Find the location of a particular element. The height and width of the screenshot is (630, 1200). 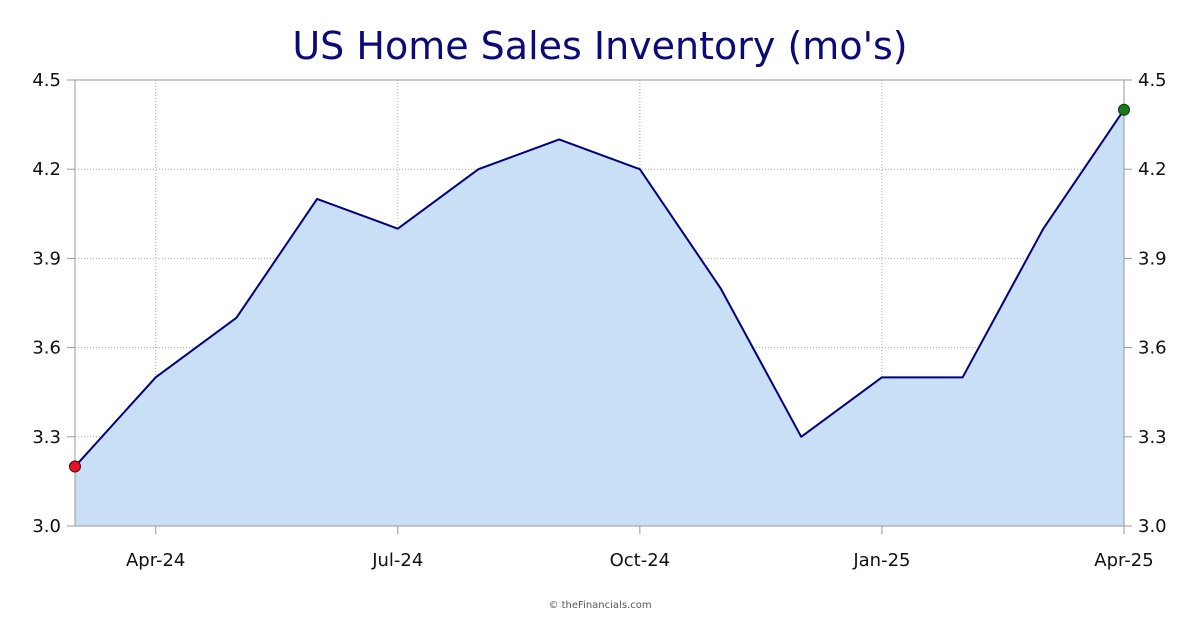

x-tick-label: Apr-25 is located at coordinates (1123, 560).